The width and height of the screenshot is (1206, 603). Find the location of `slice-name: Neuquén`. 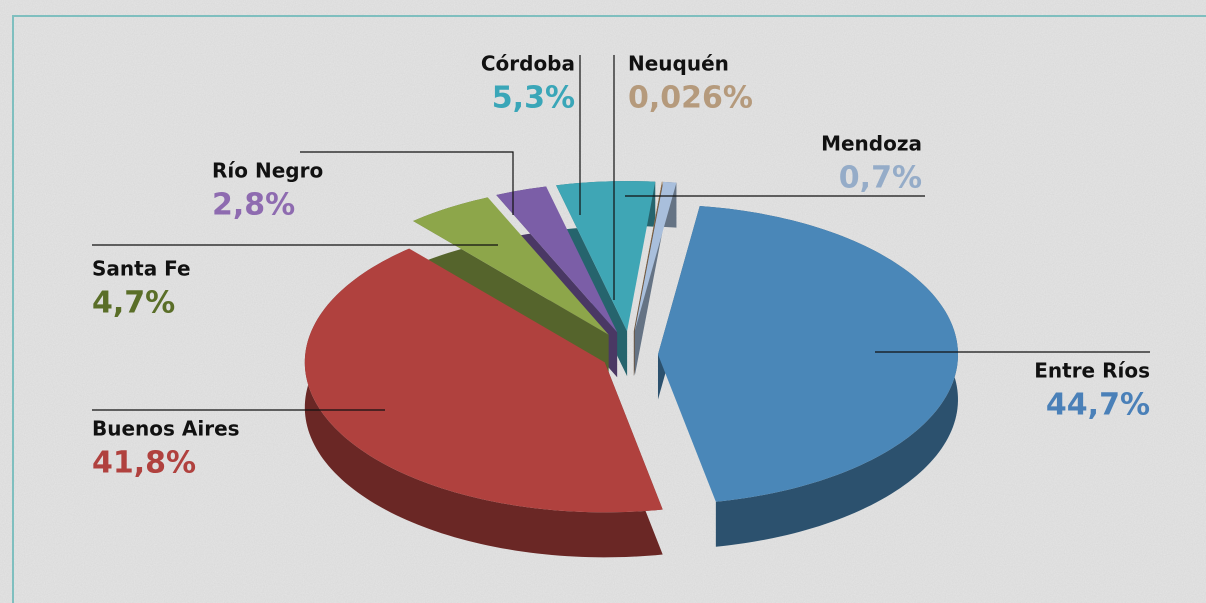

slice-name: Neuquén is located at coordinates (678, 64).